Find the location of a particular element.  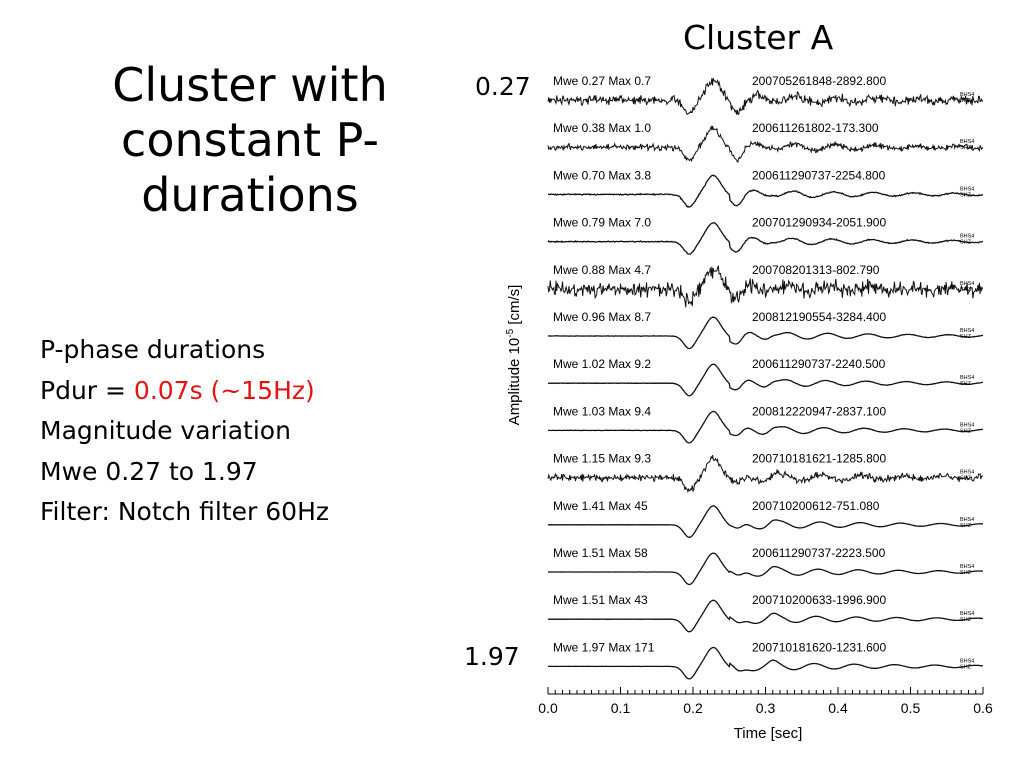

trace-event-id: 200611290737-2254.800 is located at coordinates (819, 175).